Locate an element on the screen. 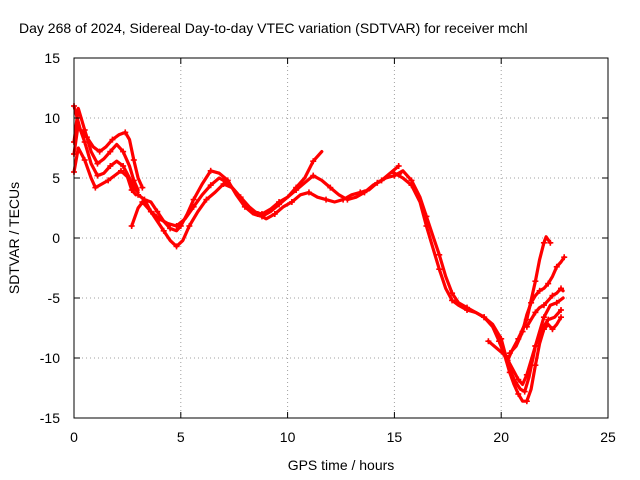  x-tick-label: 15 is located at coordinates (395, 437).